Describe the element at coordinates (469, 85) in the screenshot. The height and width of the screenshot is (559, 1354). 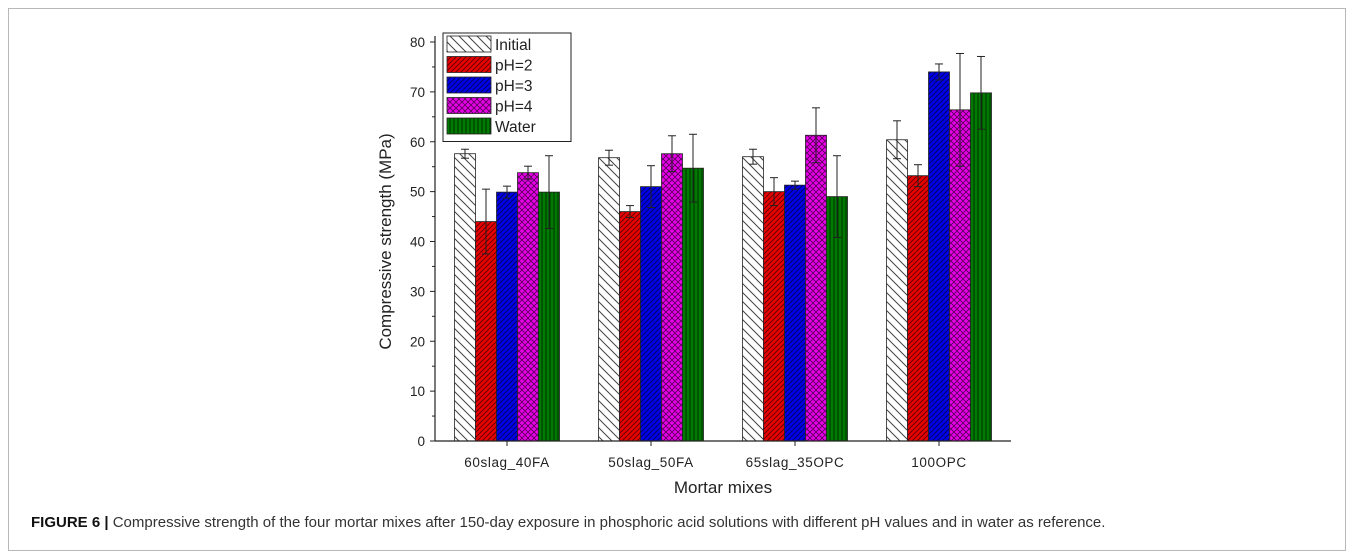
I see `legend-swatch-ph3` at that location.